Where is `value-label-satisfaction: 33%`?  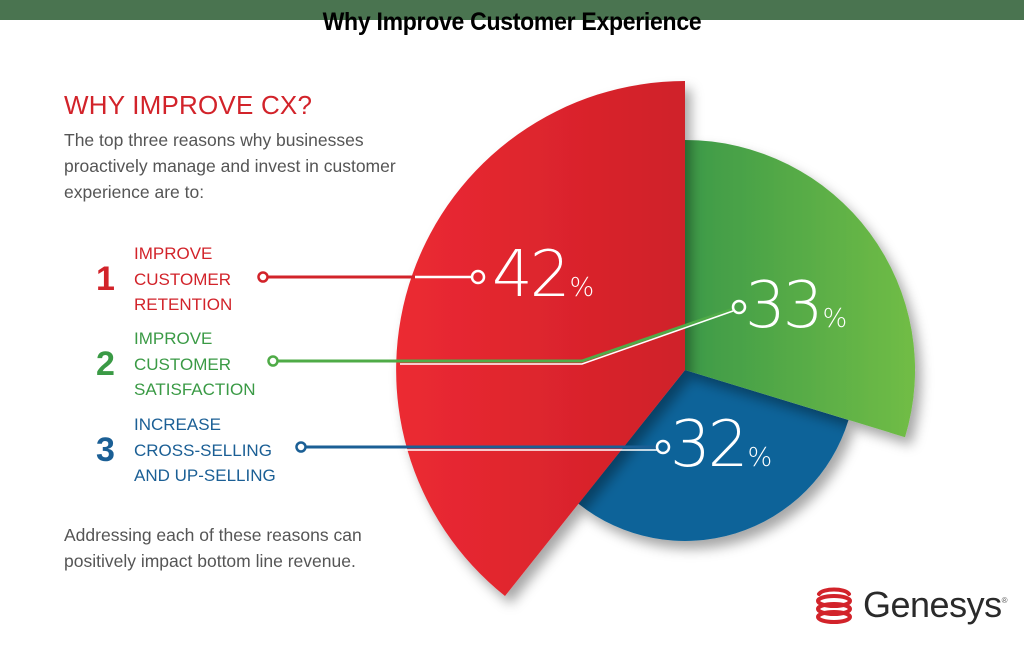 value-label-satisfaction: 33% is located at coordinates (796, 306).